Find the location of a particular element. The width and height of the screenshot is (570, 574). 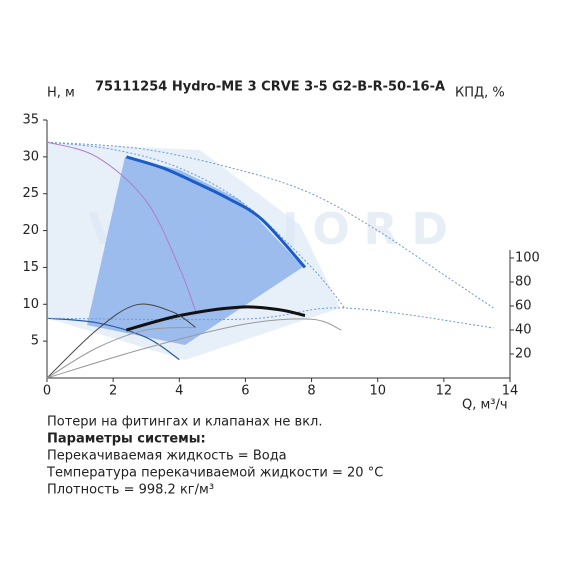

y2-tick-label: 20 is located at coordinates (523, 354).